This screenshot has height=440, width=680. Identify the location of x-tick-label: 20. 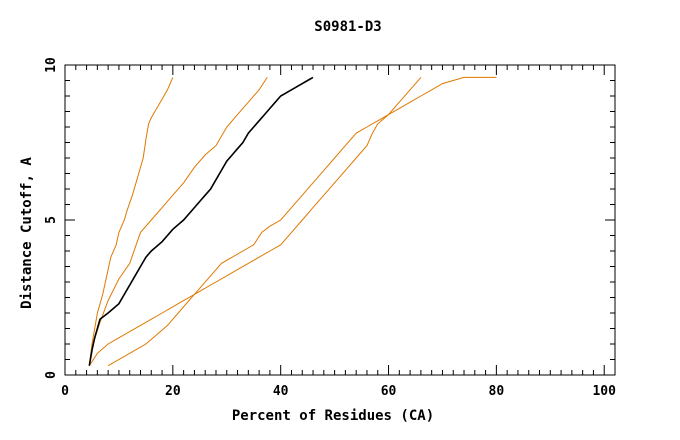
(173, 391).